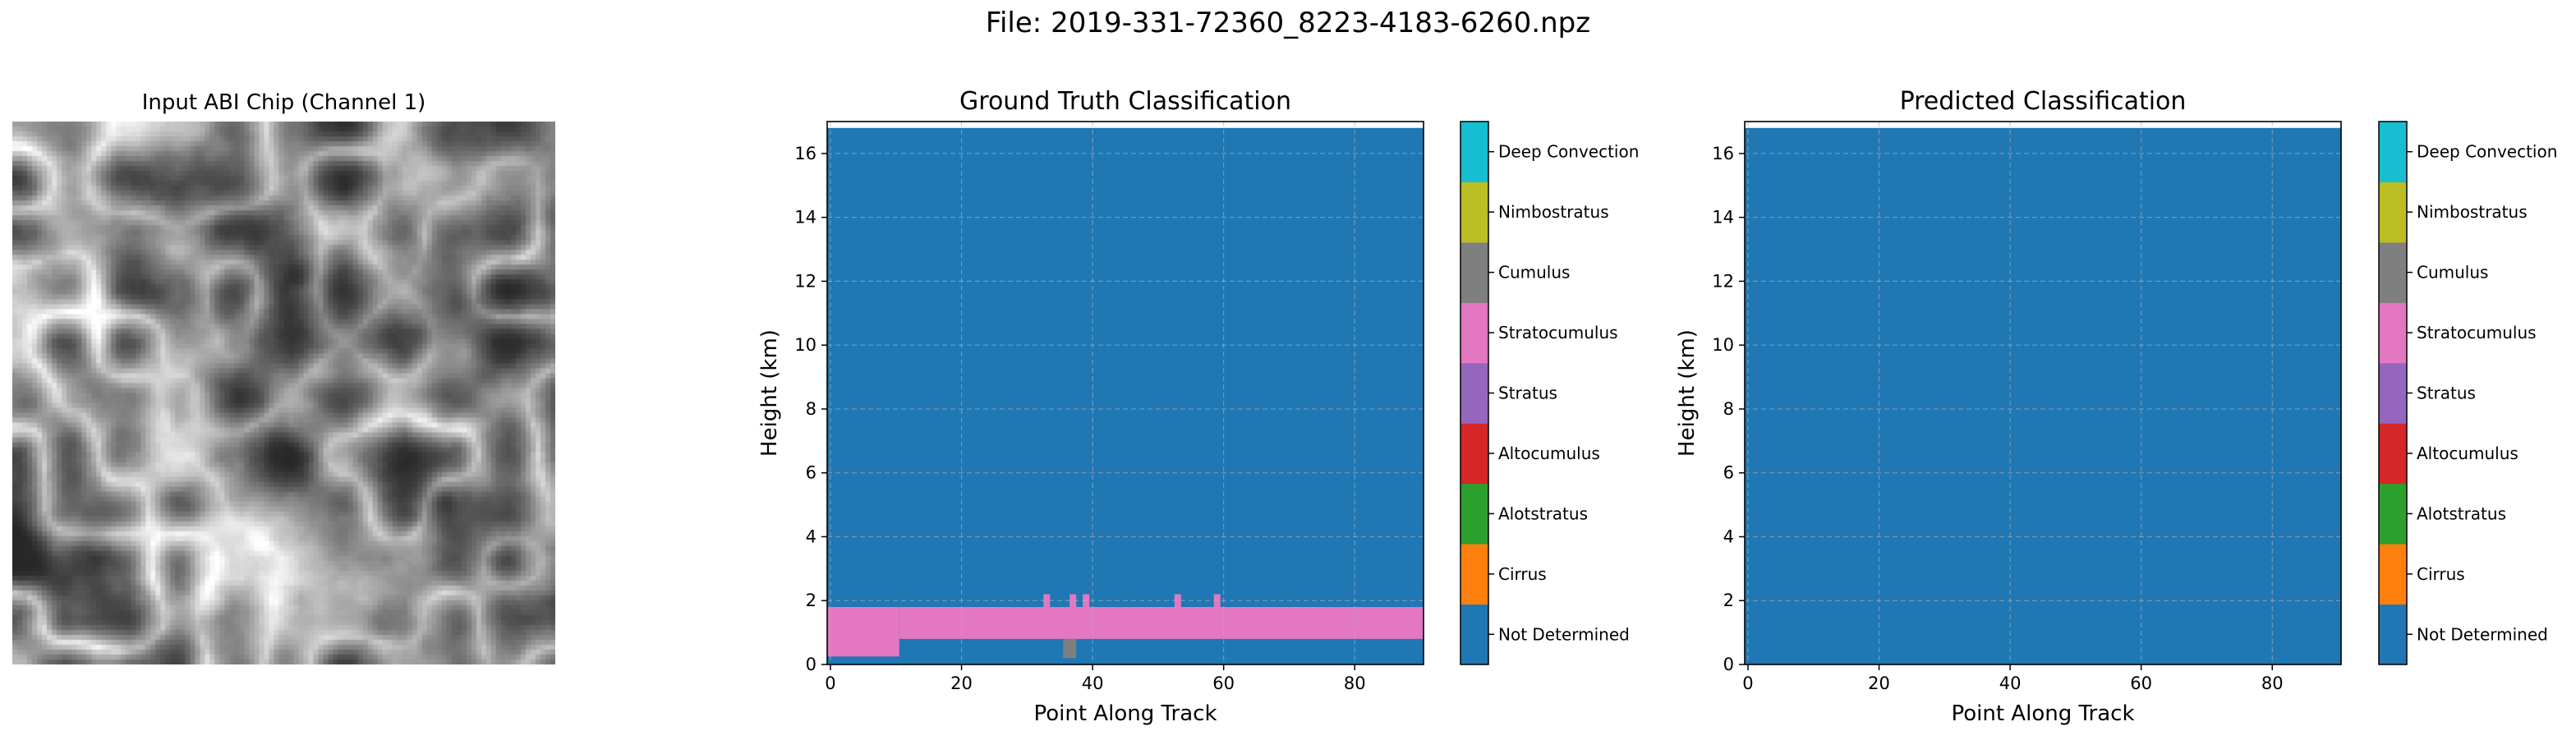 The image size is (2576, 731). What do you see at coordinates (1728, 664) in the screenshot?
I see `pred-ytick-label: 0` at bounding box center [1728, 664].